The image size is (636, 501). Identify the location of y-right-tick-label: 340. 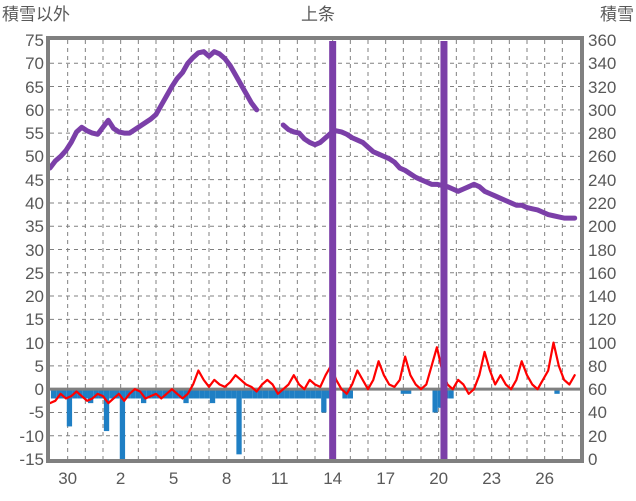
(602, 64).